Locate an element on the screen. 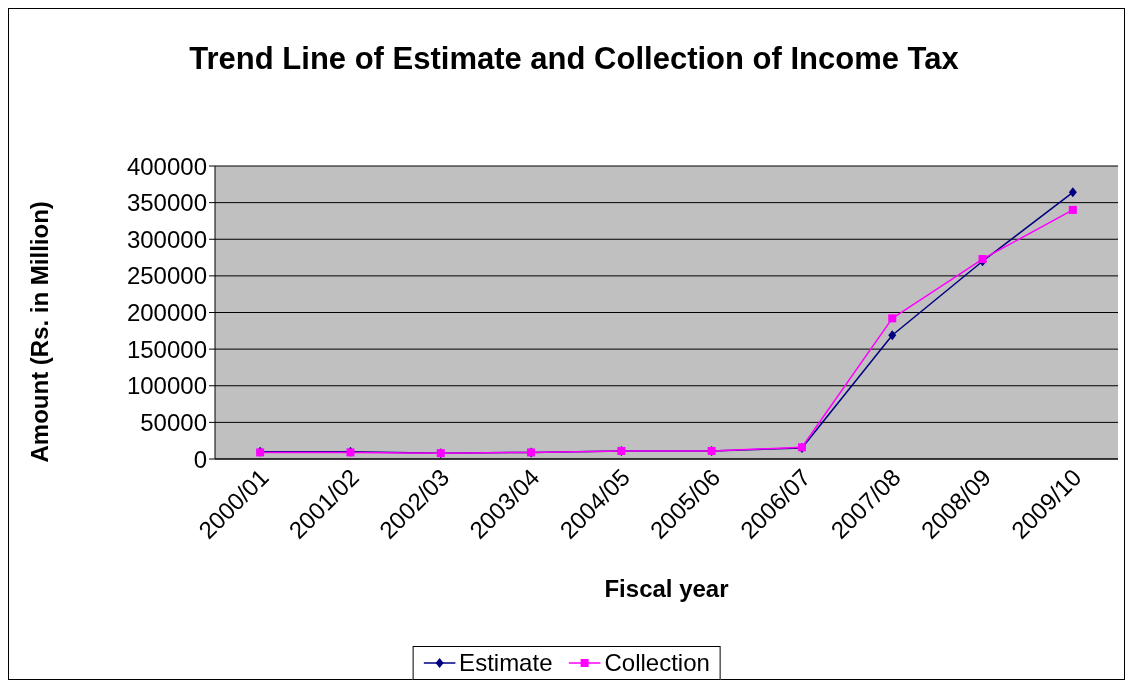 This screenshot has height=688, width=1125. chart-title: Trend Line of Estimate and Collection of Income Tax is located at coordinates (574, 59).